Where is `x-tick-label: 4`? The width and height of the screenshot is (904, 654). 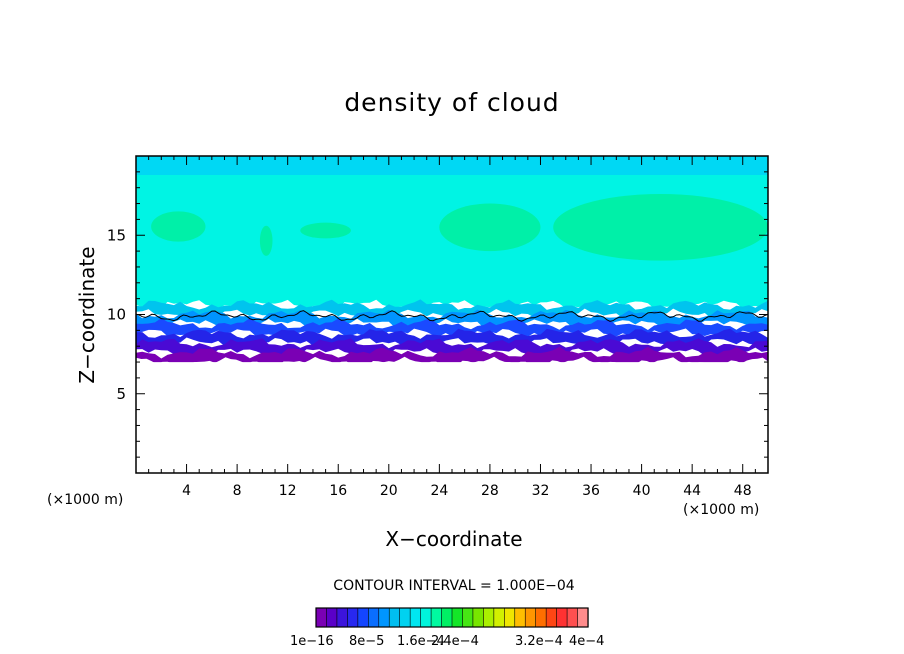 x-tick-label: 4 is located at coordinates (186, 491).